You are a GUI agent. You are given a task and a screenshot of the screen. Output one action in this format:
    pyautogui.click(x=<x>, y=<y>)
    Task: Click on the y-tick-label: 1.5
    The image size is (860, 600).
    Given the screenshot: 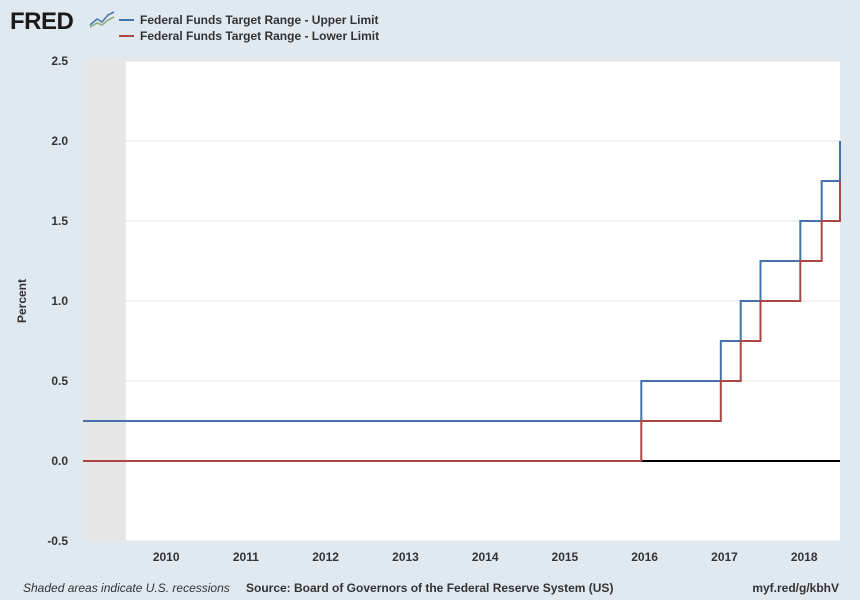 What is the action you would take?
    pyautogui.click(x=59, y=221)
    